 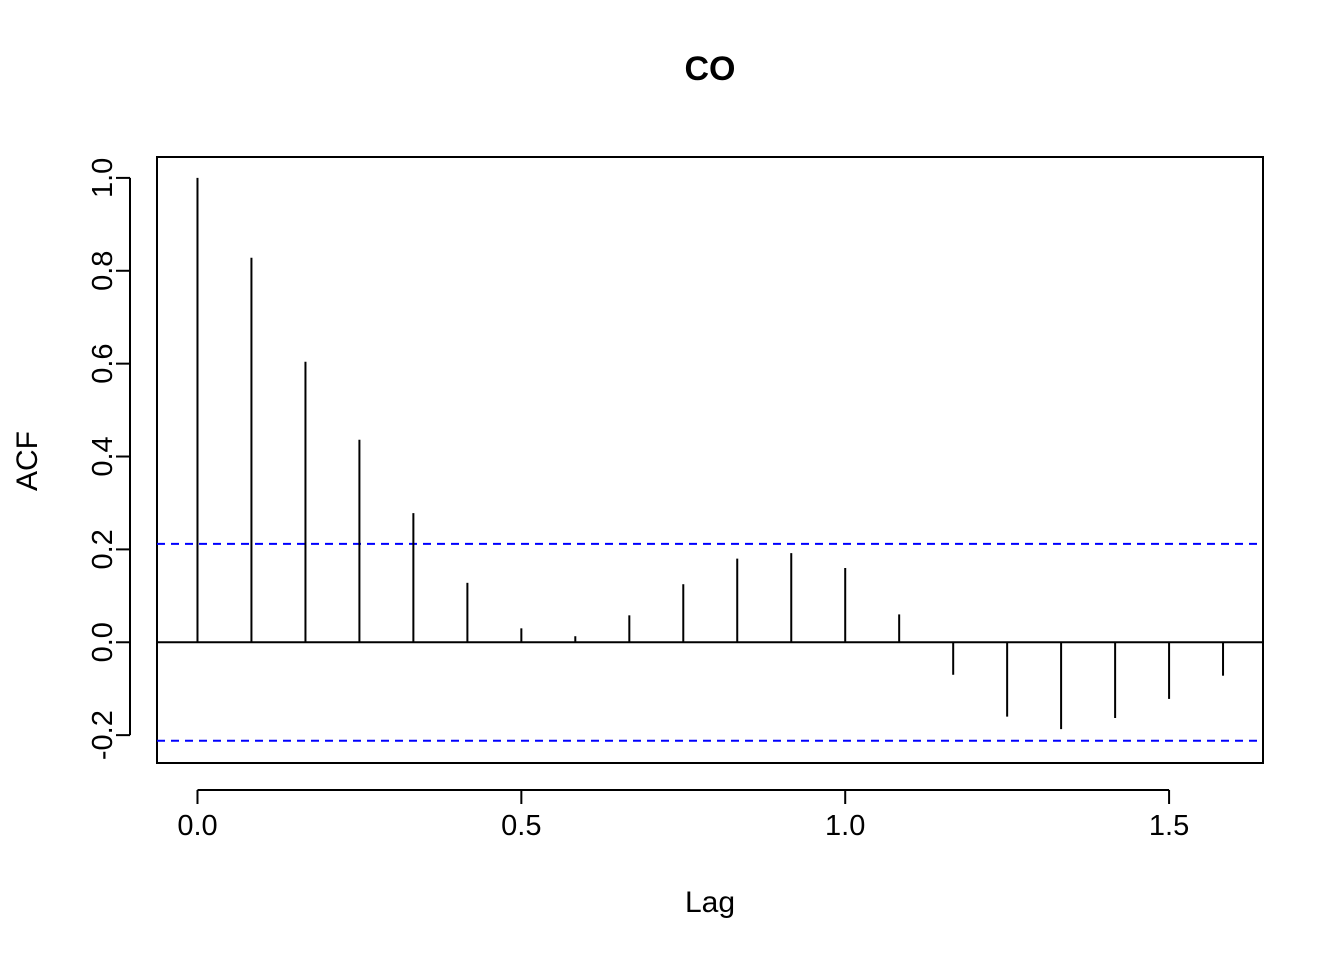 What do you see at coordinates (1169, 826) in the screenshot?
I see `x-tick-label: 1.5` at bounding box center [1169, 826].